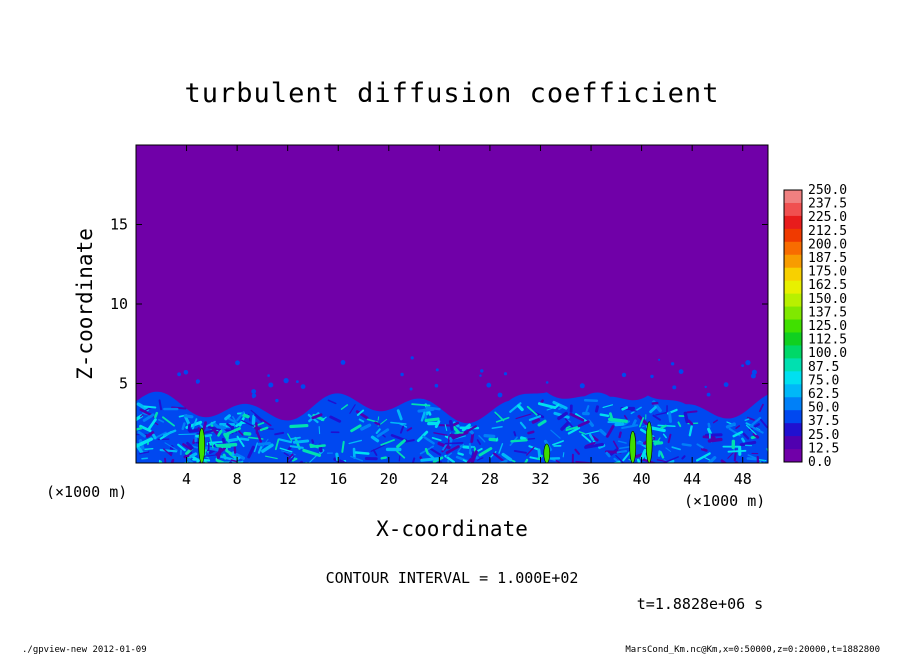 This screenshot has height=654, width=904. I want to click on colorbar-label: 62.5, so click(823, 394).